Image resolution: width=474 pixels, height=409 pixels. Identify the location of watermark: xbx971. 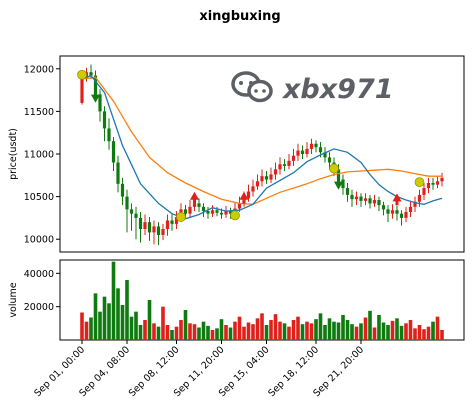
(312, 88).